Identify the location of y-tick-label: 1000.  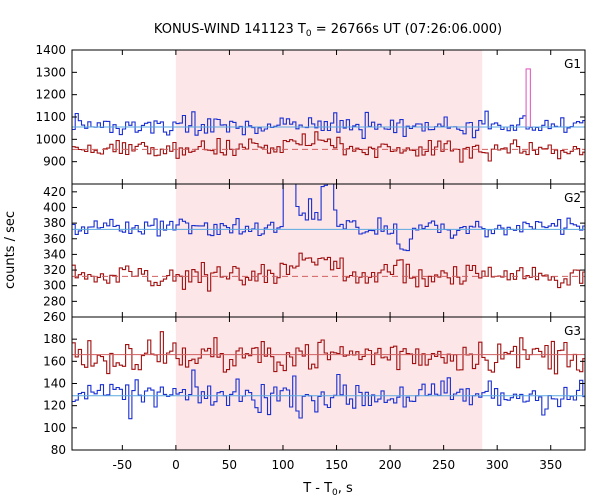
(50, 139).